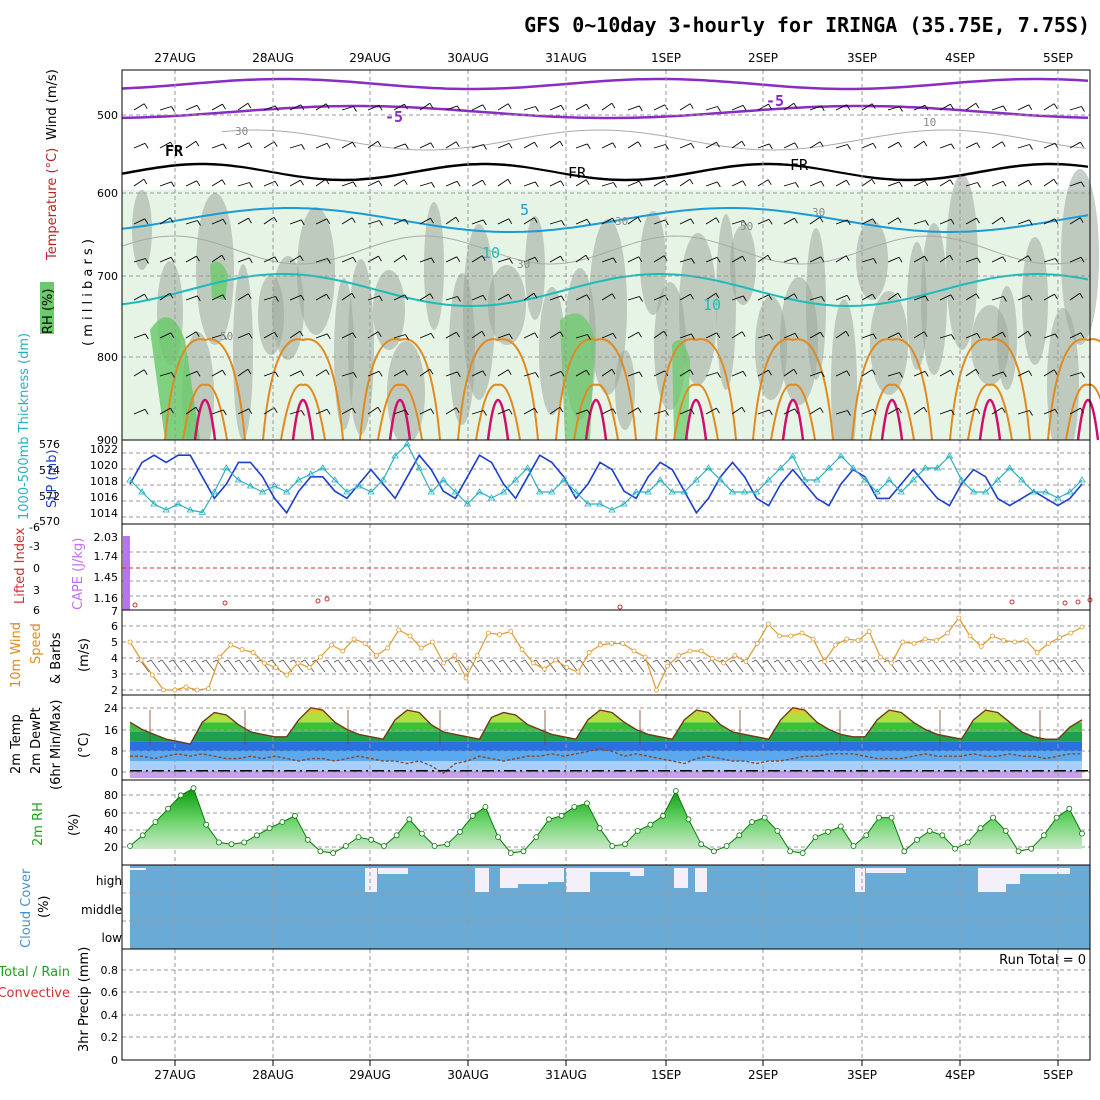 This screenshot has height=1100, width=1100. I want to click on cloud-level: high, so click(109, 881).